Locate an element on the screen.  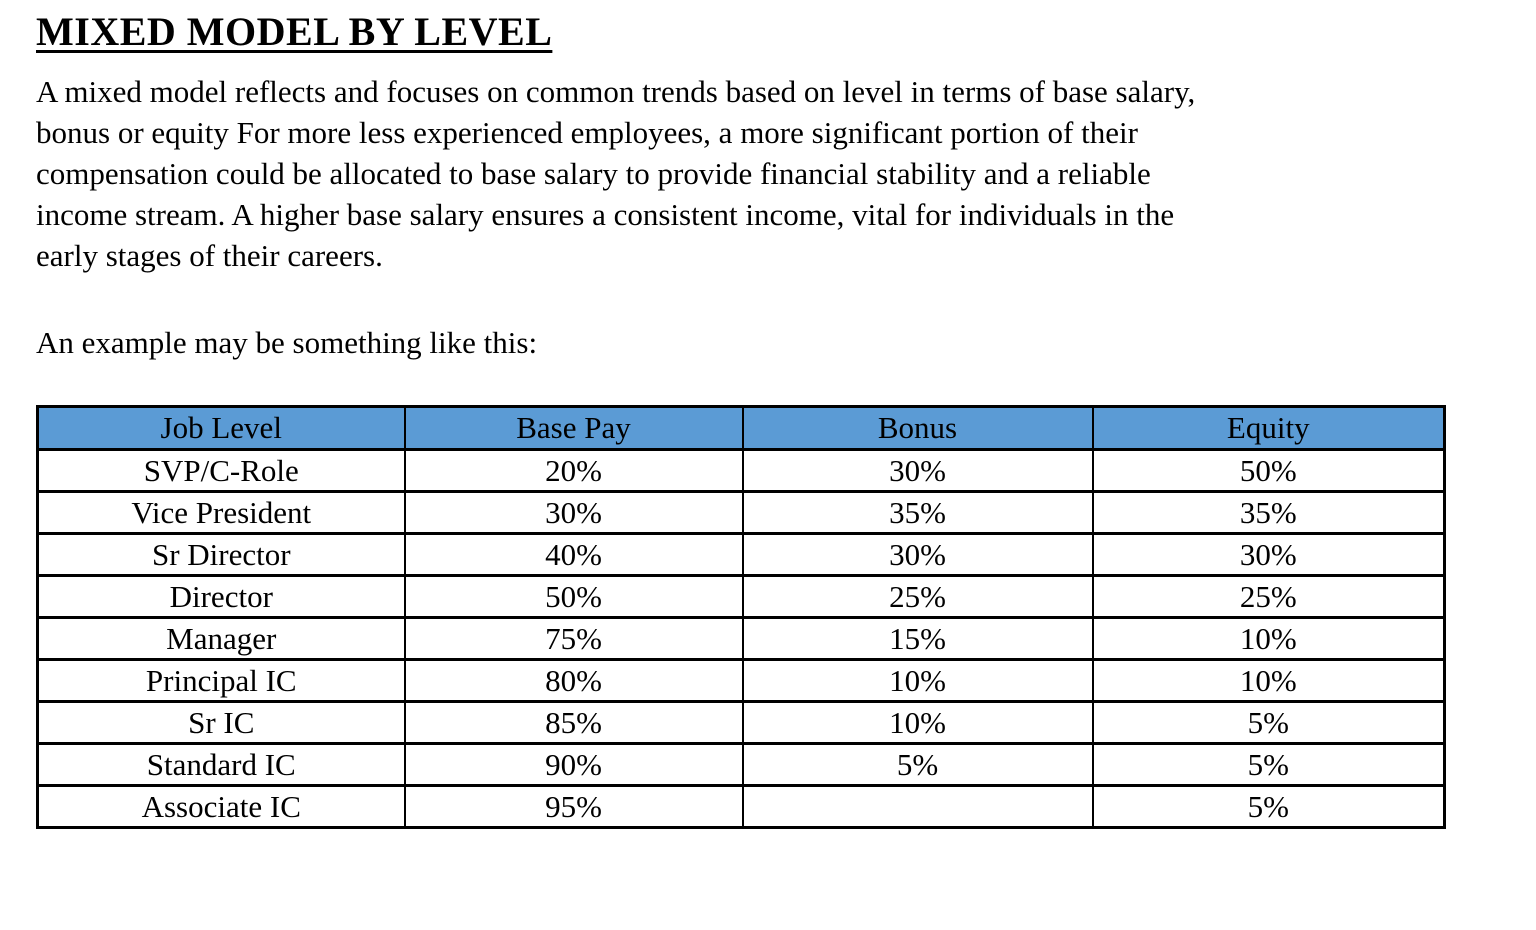
equity-cell: 25% is located at coordinates (1268, 596).